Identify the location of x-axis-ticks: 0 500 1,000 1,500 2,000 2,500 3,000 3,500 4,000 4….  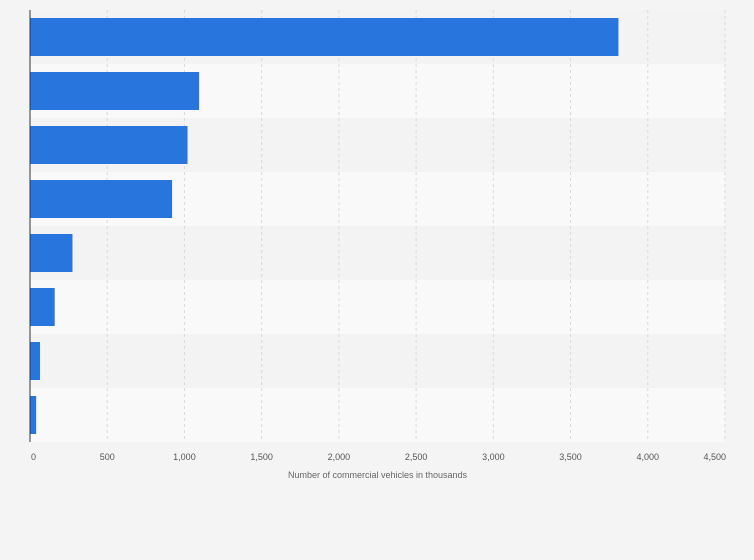
(378, 457).